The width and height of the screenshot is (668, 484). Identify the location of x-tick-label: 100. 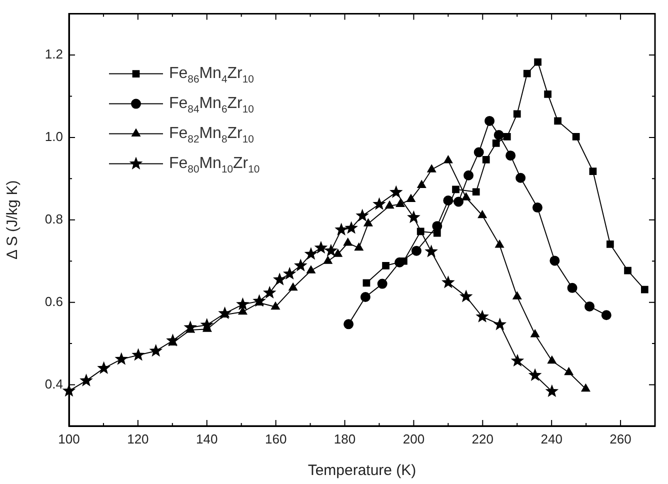
(69, 438).